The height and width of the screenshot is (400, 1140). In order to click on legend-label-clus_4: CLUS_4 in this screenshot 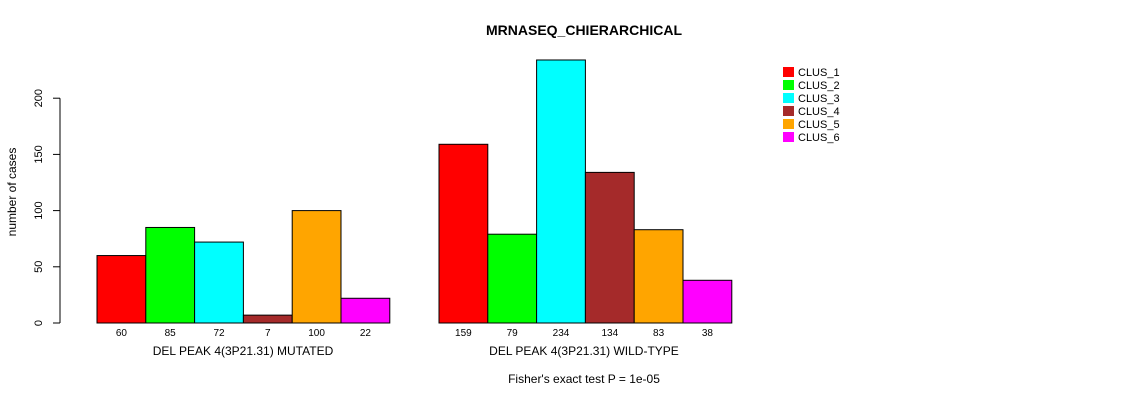, I will do `click(819, 112)`.